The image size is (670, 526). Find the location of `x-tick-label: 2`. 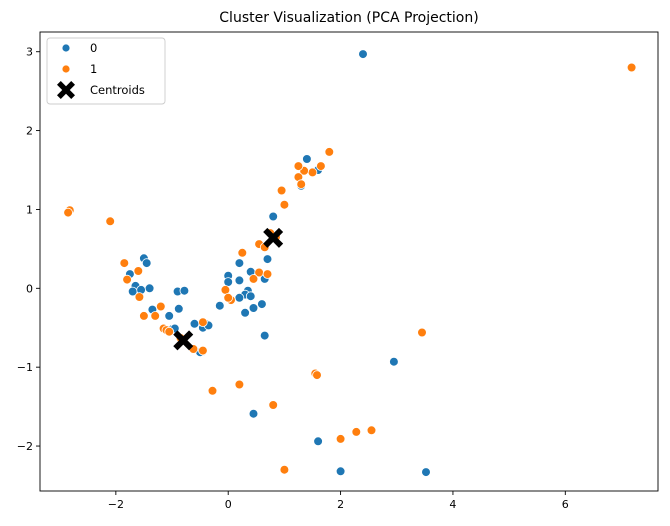

x-tick-label: 2 is located at coordinates (340, 504).